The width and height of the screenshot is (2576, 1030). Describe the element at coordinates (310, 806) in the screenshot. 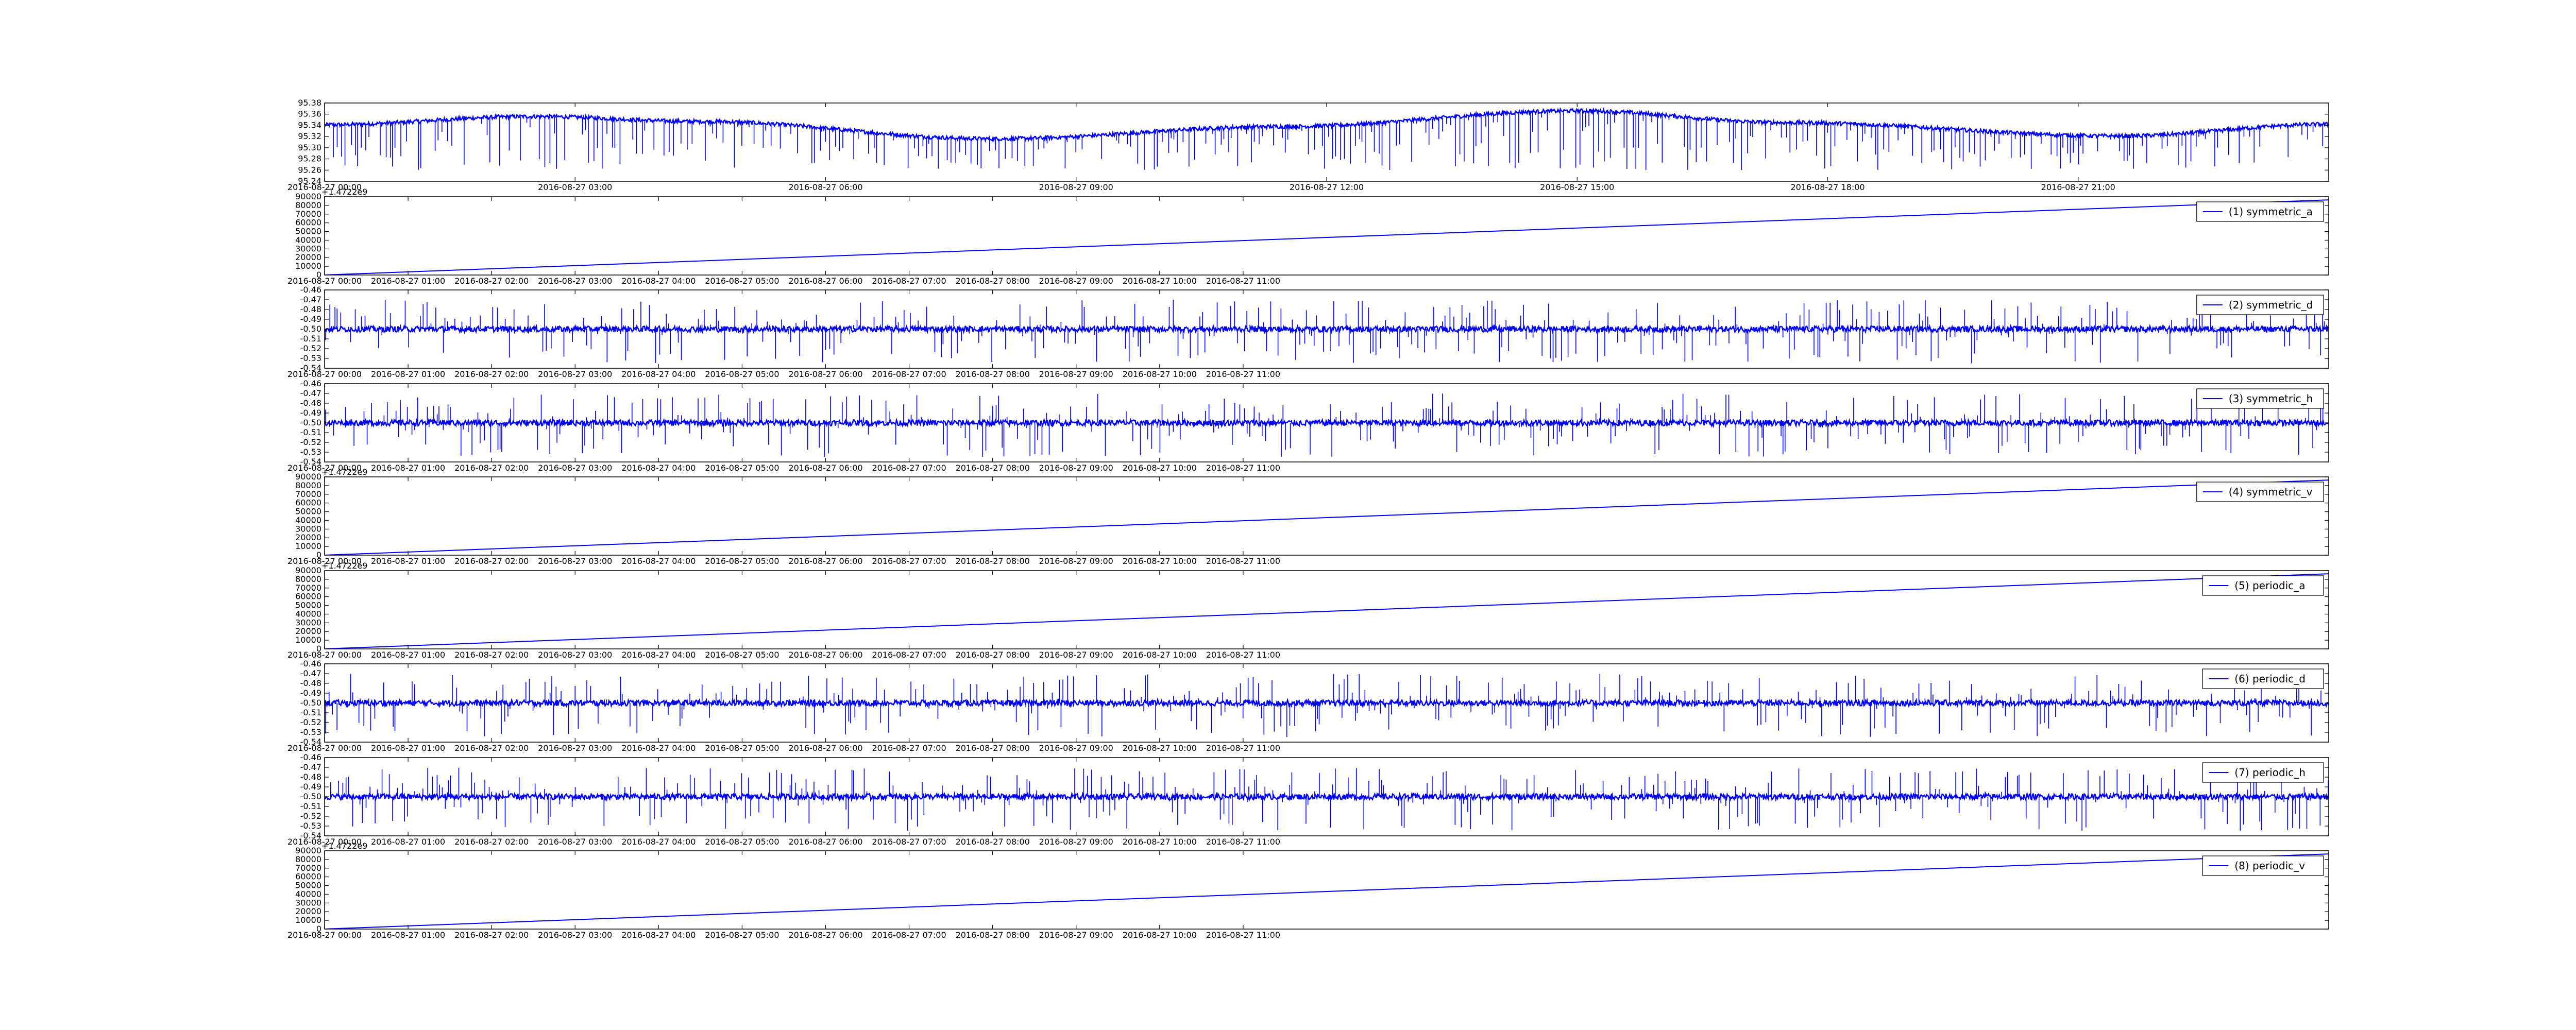

I see `y-tick-label: -0.51` at that location.